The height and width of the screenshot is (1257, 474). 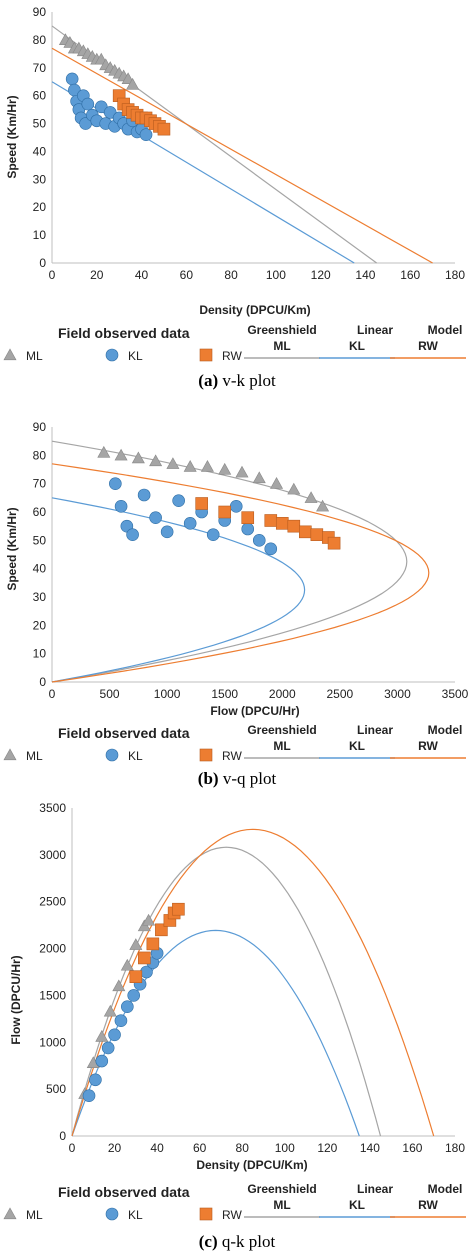 I want to click on model-curve-ml, so click(x=229, y=561).